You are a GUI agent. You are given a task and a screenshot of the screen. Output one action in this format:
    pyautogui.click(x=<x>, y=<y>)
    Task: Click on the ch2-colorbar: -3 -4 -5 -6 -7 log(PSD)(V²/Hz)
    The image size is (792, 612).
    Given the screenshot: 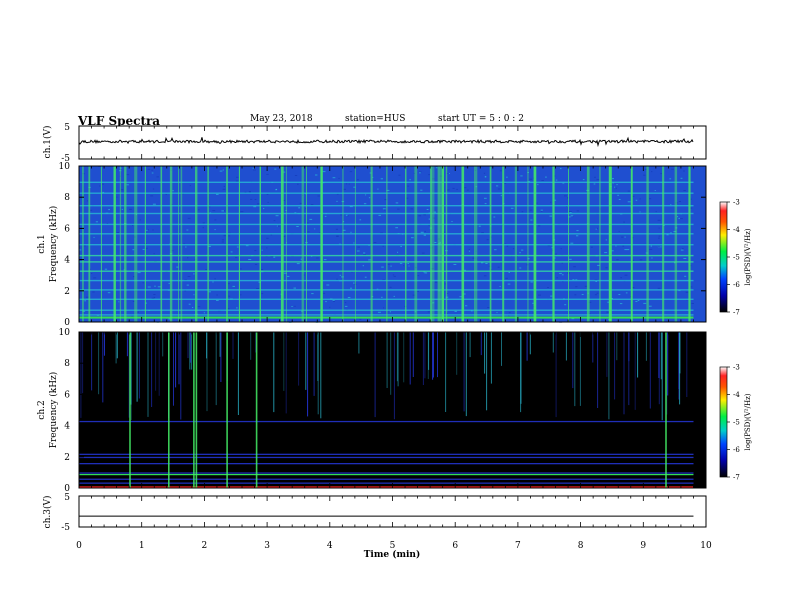 What is the action you would take?
    pyautogui.click(x=735, y=423)
    